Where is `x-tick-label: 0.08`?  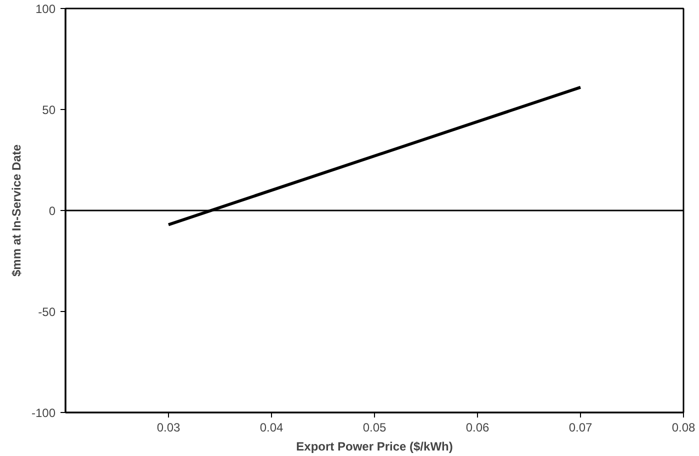
x-tick-label: 0.08 is located at coordinates (684, 427).